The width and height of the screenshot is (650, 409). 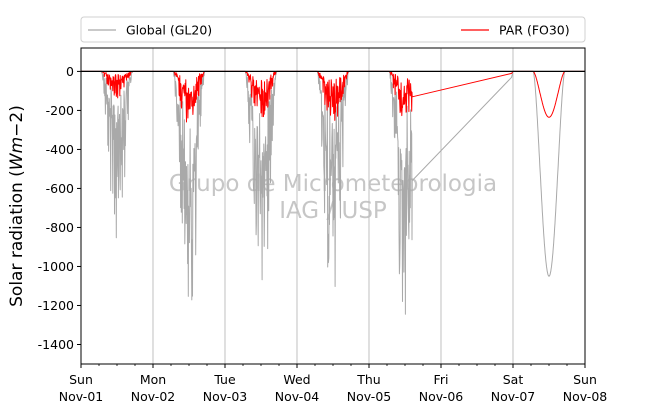 I want to click on legend: Global (GL20) PAR (FO30), so click(x=333, y=29).